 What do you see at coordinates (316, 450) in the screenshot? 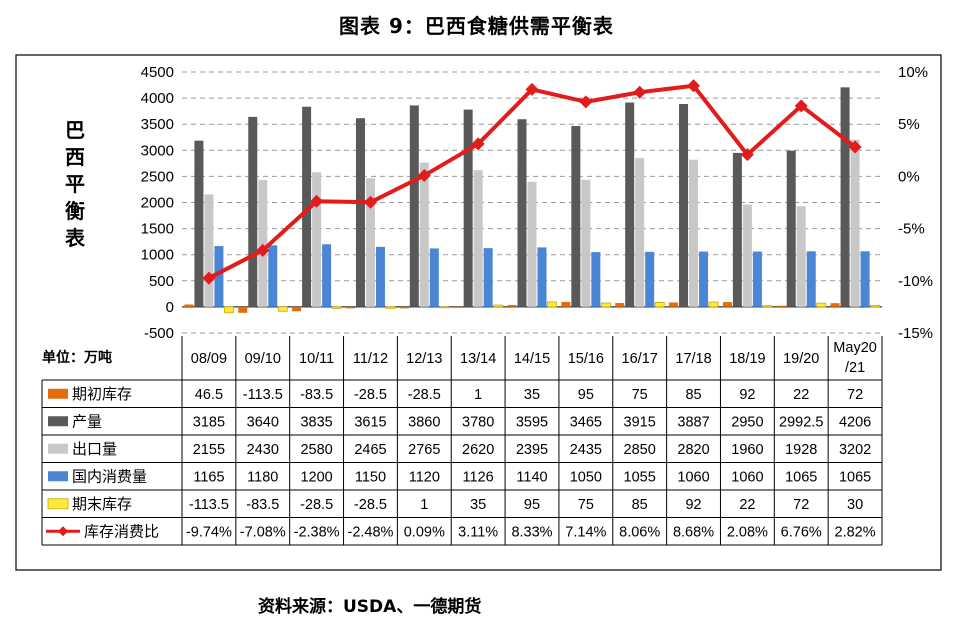
I see `table-cell: 2580` at bounding box center [316, 450].